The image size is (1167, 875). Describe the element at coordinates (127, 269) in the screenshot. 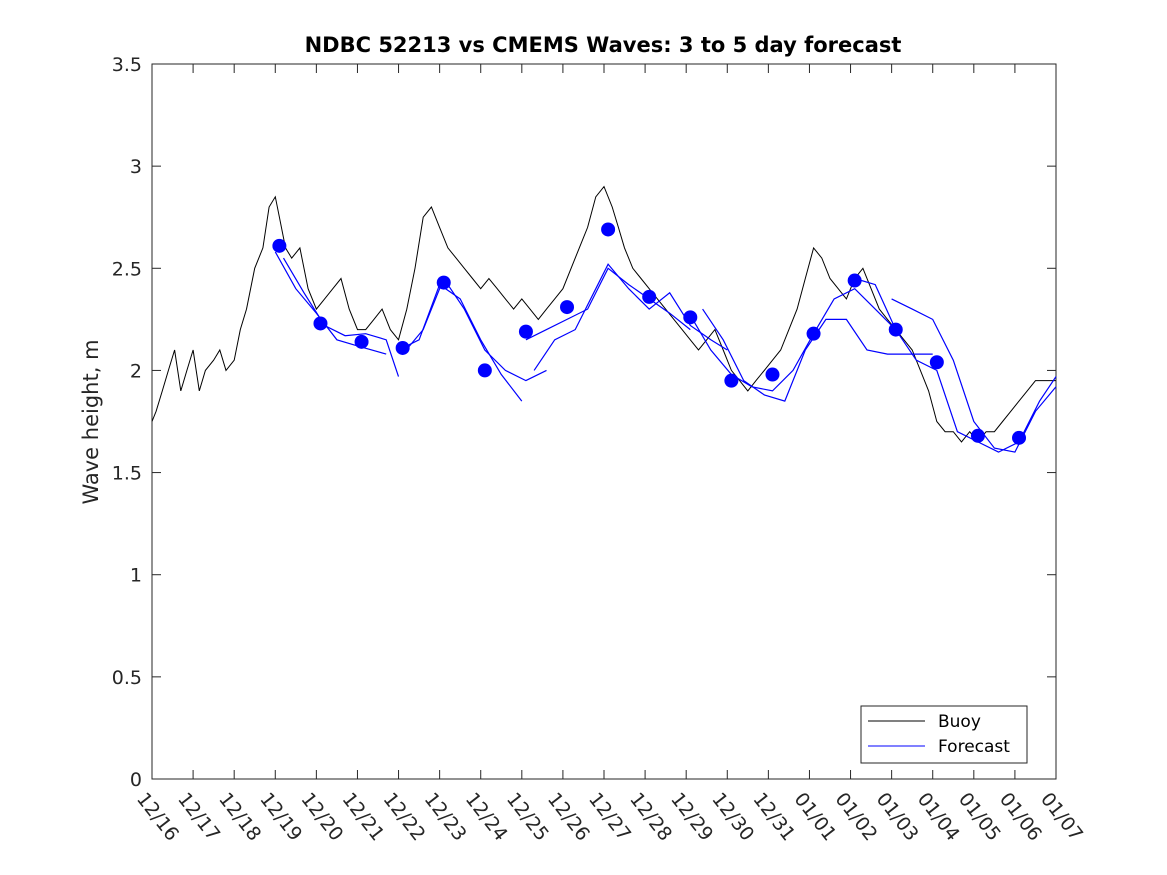

I see `y-tick-label: 2.5` at that location.